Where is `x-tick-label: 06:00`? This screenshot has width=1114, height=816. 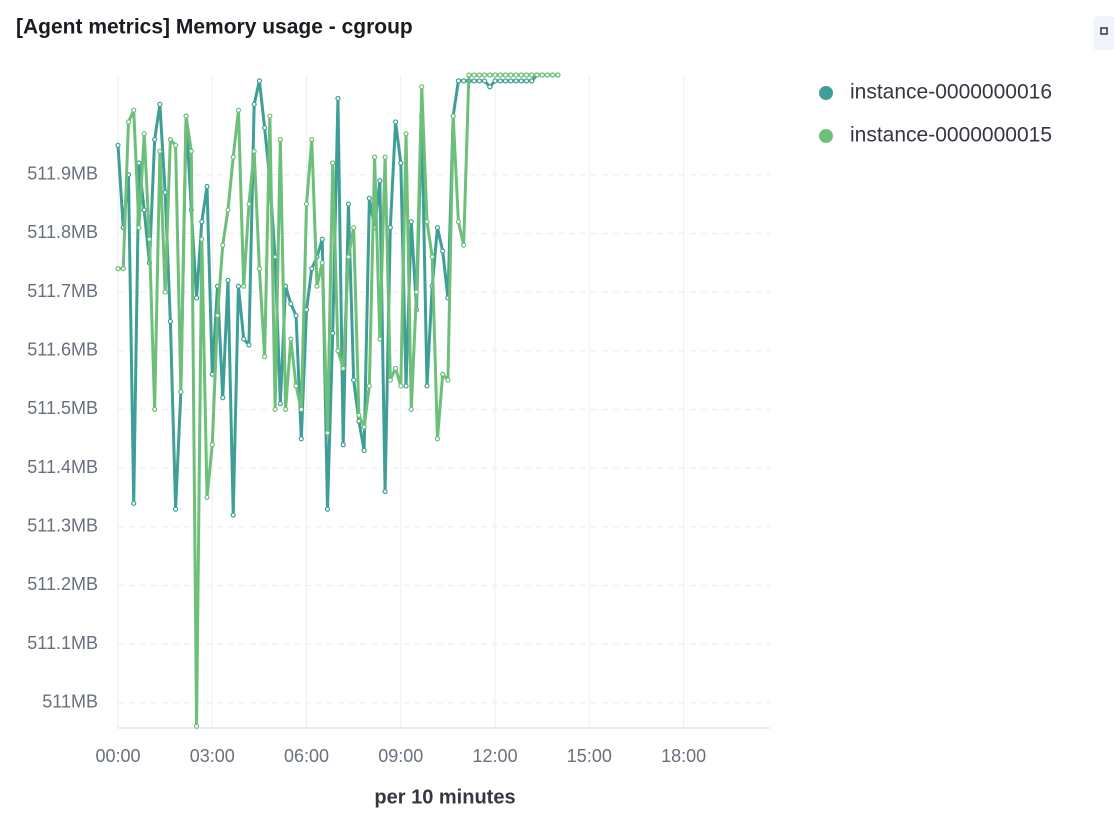 x-tick-label: 06:00 is located at coordinates (306, 756).